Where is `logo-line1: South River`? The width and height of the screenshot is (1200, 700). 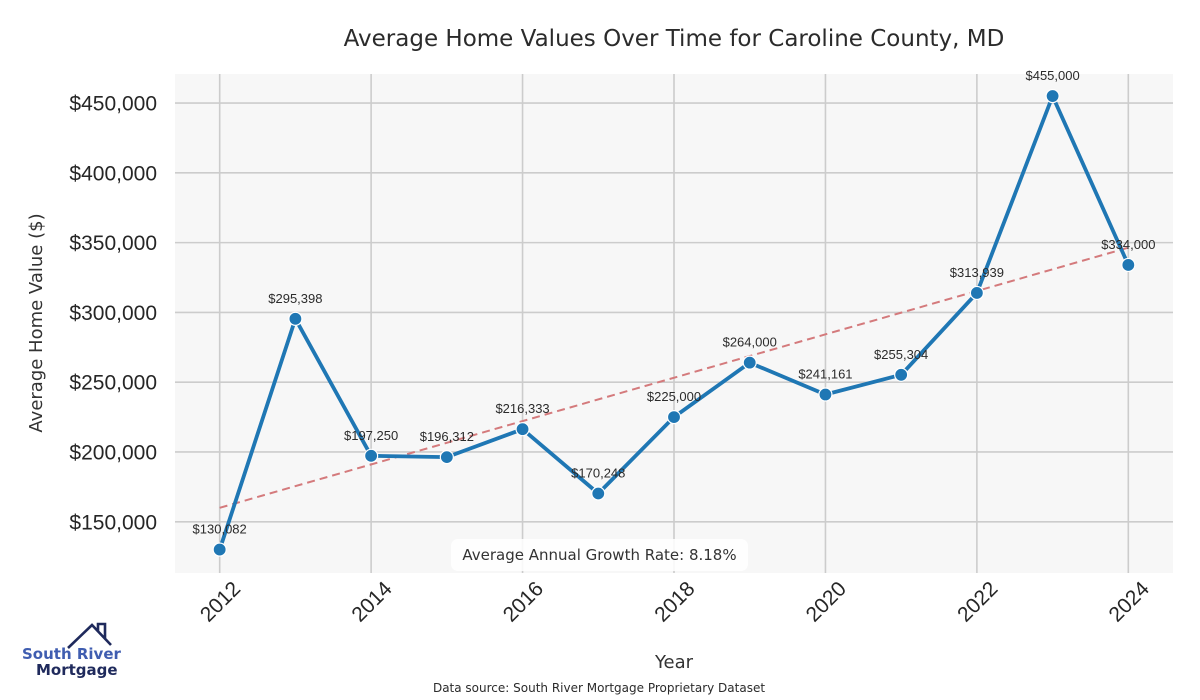
logo-line1: South River is located at coordinates (72, 654).